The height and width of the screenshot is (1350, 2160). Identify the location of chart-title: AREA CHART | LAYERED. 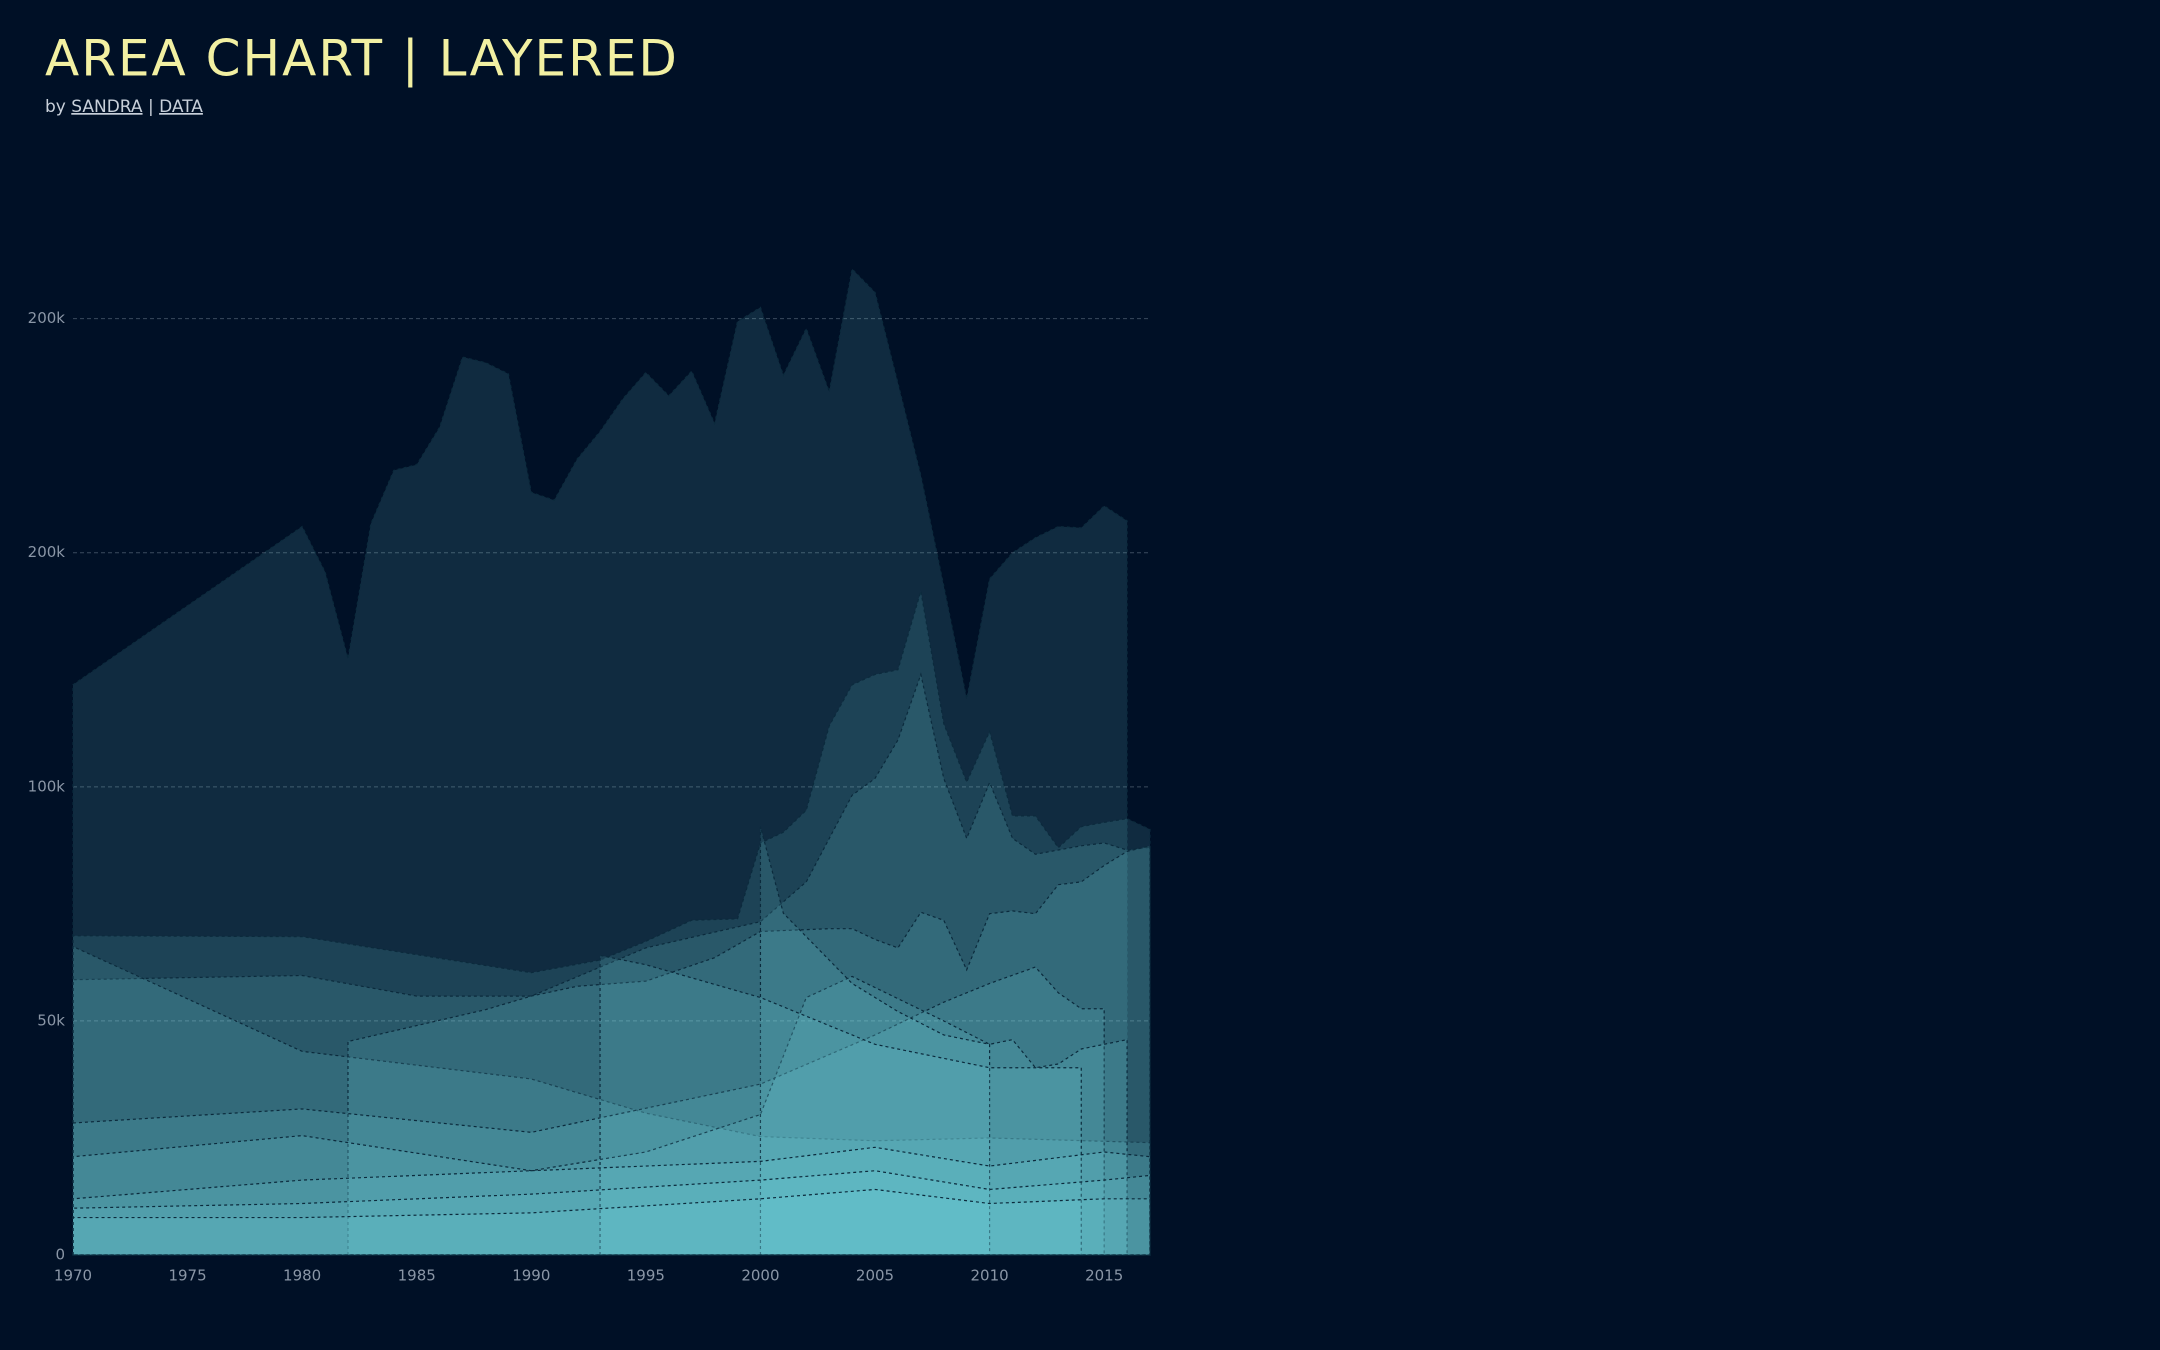
(362, 59).